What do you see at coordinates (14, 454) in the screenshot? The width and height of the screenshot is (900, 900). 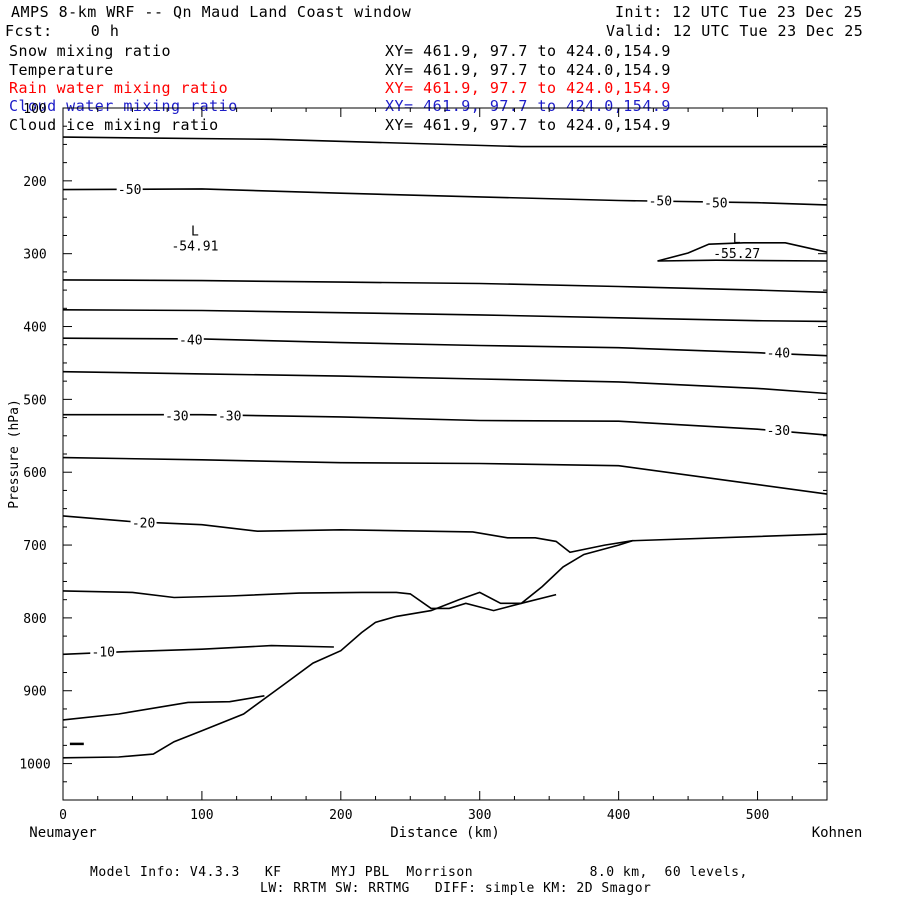 I see `y-axis-label: Pressure (hPa)` at bounding box center [14, 454].